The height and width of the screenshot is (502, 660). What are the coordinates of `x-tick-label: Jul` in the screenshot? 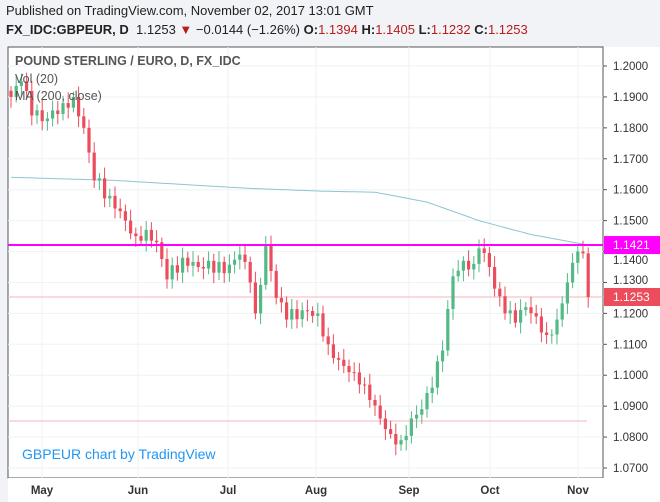 It's located at (228, 491).